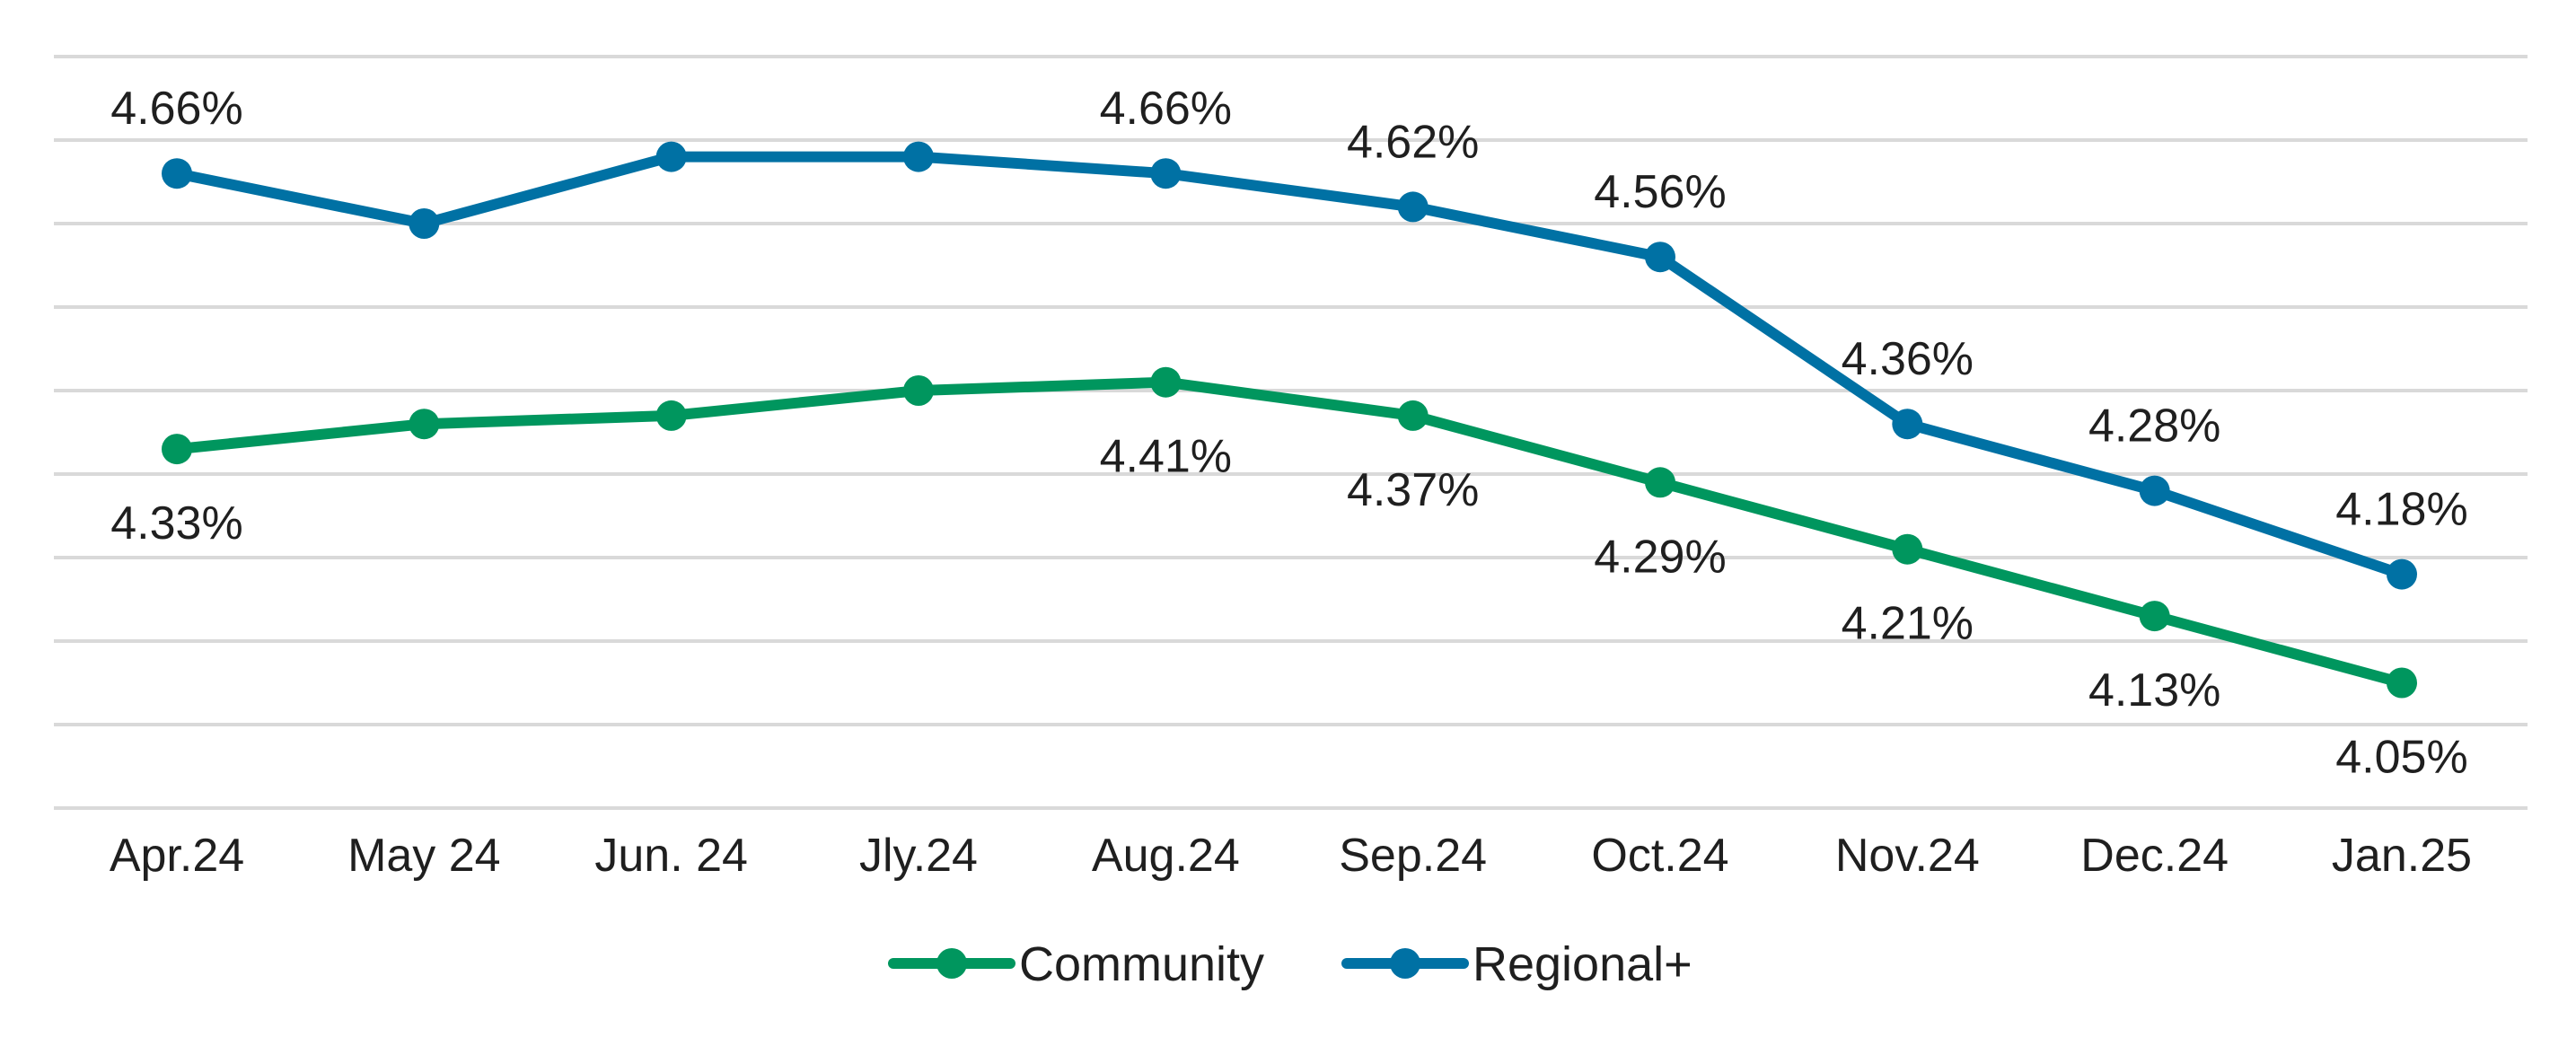  What do you see at coordinates (1166, 457) in the screenshot?
I see `data-label: 4.41%` at bounding box center [1166, 457].